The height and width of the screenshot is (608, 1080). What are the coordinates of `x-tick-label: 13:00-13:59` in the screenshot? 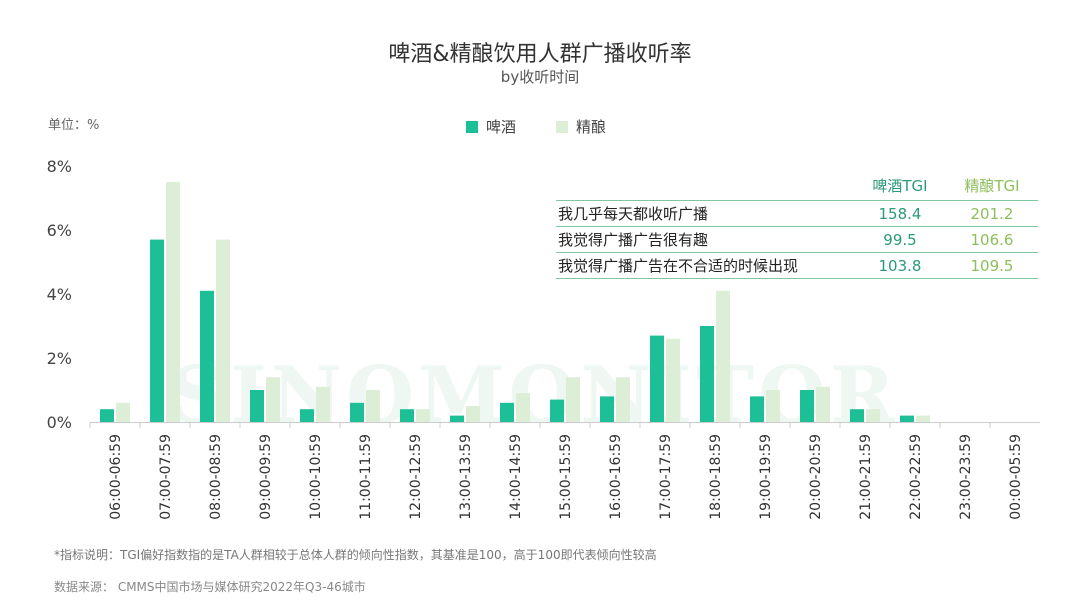 It's located at (466, 477).